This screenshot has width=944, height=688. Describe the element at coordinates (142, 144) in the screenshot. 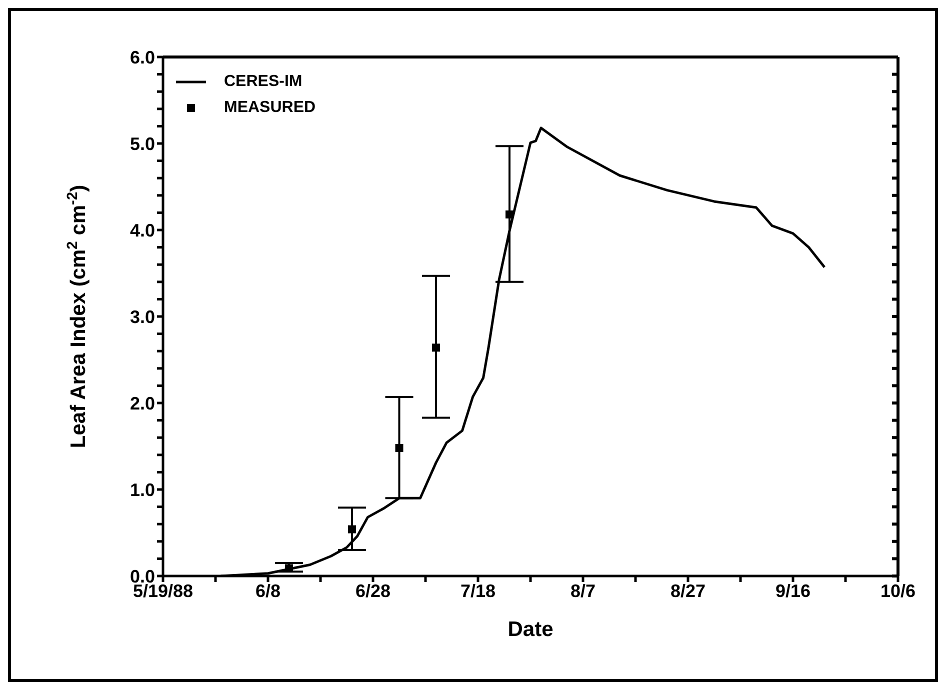

I see `y-tick-label: 5.0` at that location.